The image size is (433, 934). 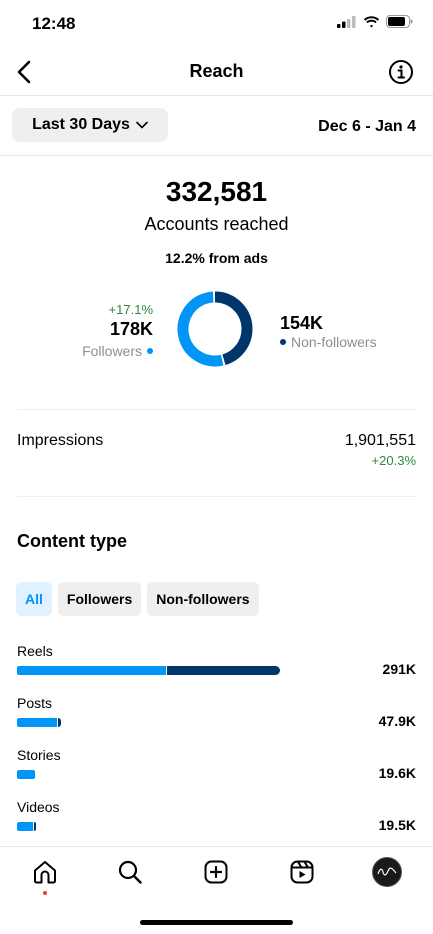 I want to click on status-icons, so click(x=375, y=21).